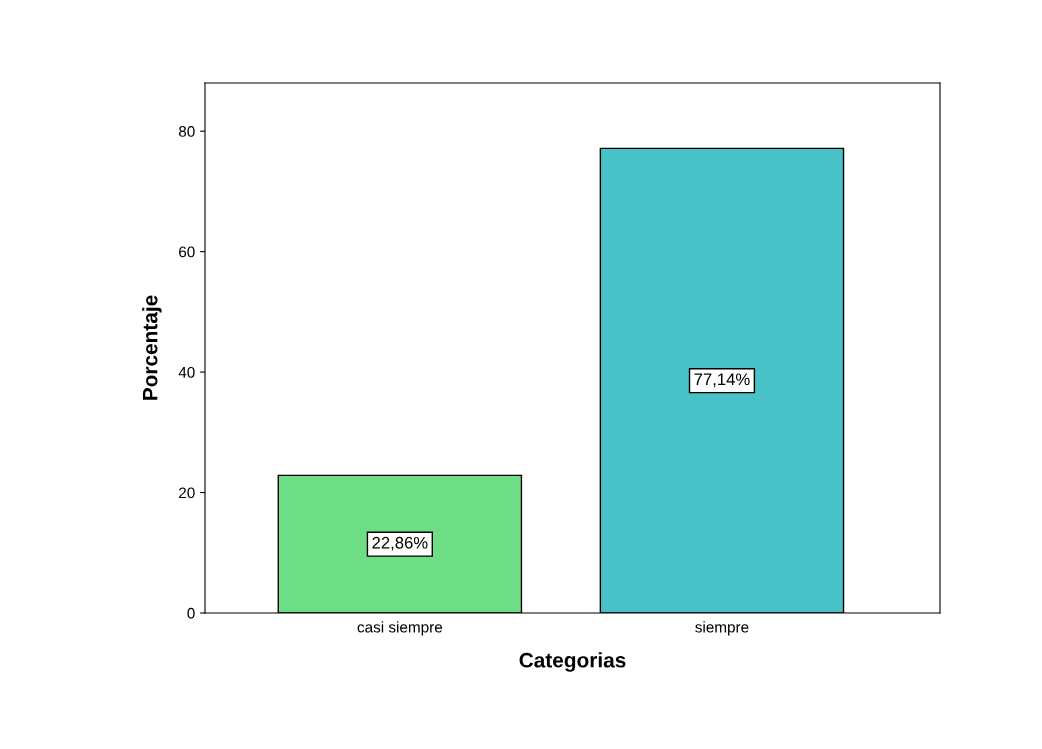 Image resolution: width=1042 pixels, height=749 pixels. I want to click on y-tick-label: 40, so click(186, 372).